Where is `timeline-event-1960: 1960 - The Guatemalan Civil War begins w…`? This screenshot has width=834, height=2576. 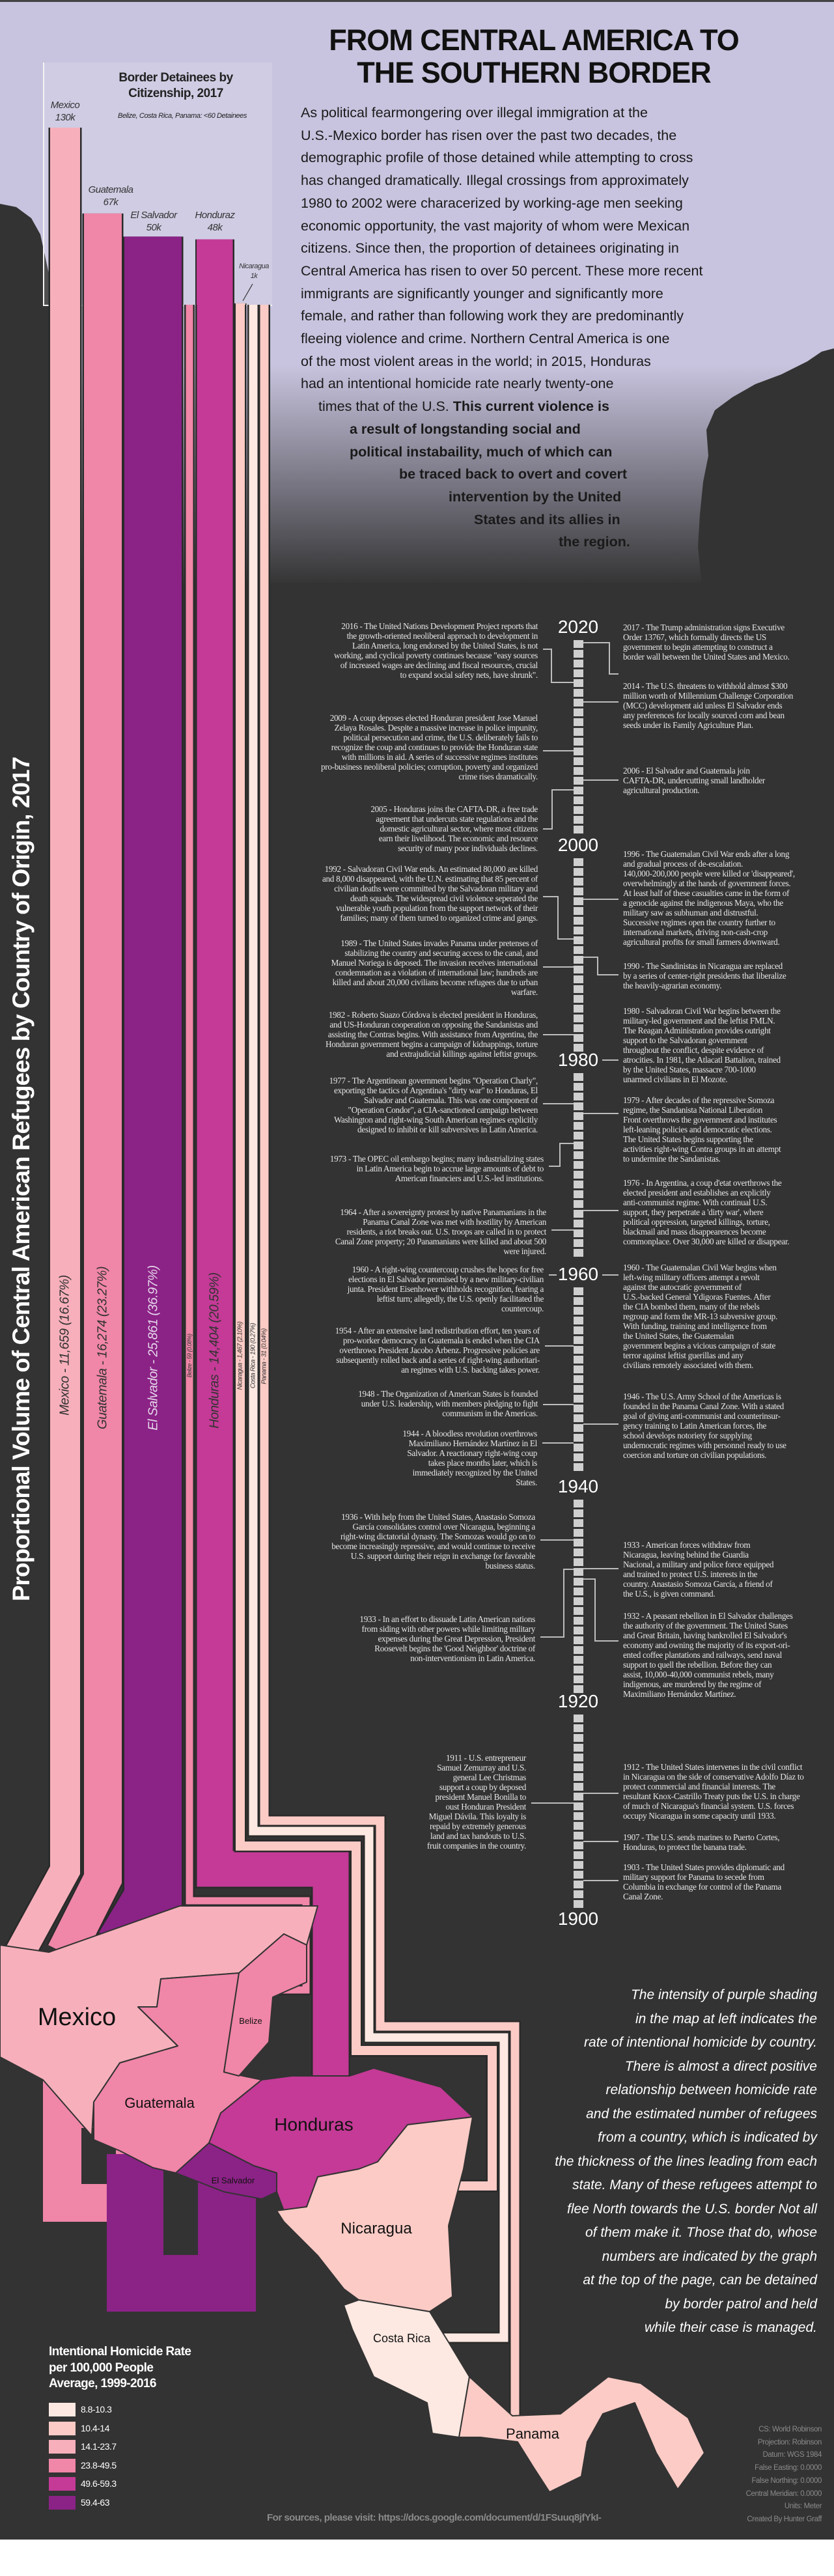 timeline-event-1960: 1960 - The Guatemalan Civil War begins w… is located at coordinates (700, 1317).